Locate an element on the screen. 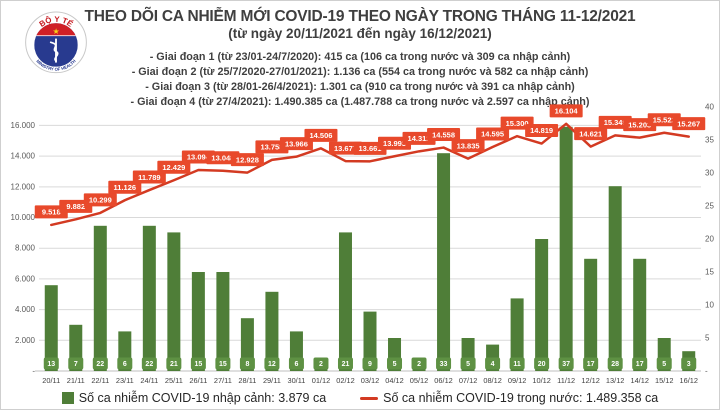  line-value-label: 15.522 is located at coordinates (664, 119).